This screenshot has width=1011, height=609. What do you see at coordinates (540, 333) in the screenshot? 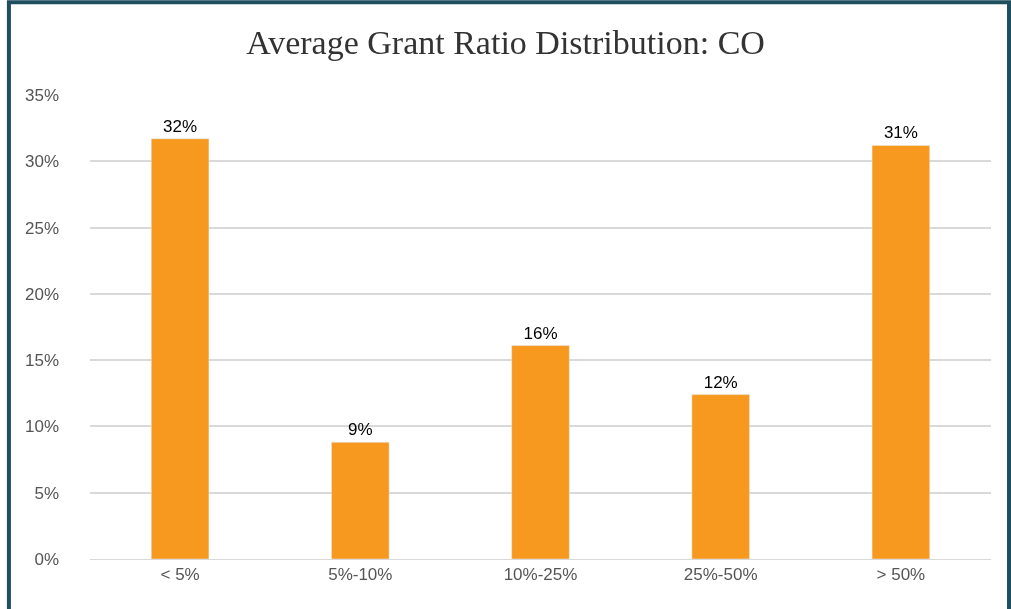
I see `data-label: 16%` at bounding box center [540, 333].